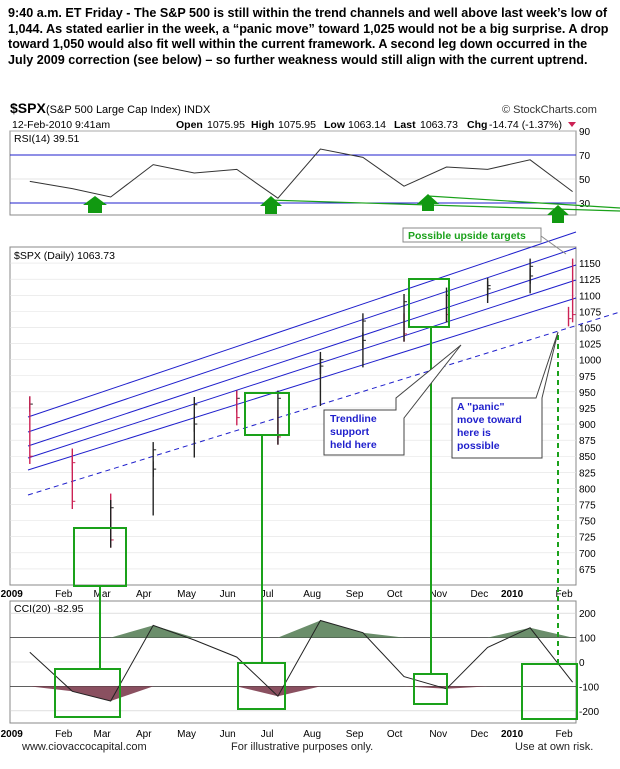  I want to click on price-tick-label: 875, so click(587, 441).